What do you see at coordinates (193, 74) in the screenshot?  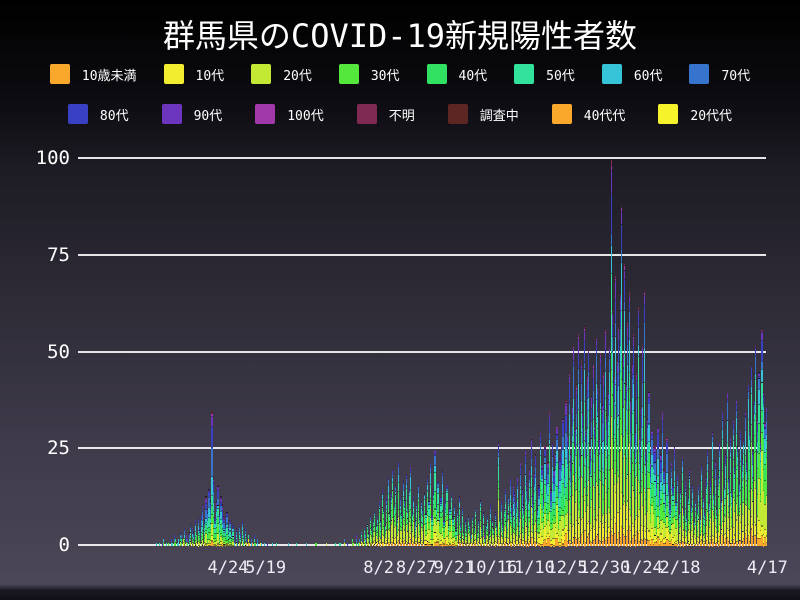 I see `legend-item: 10代` at bounding box center [193, 74].